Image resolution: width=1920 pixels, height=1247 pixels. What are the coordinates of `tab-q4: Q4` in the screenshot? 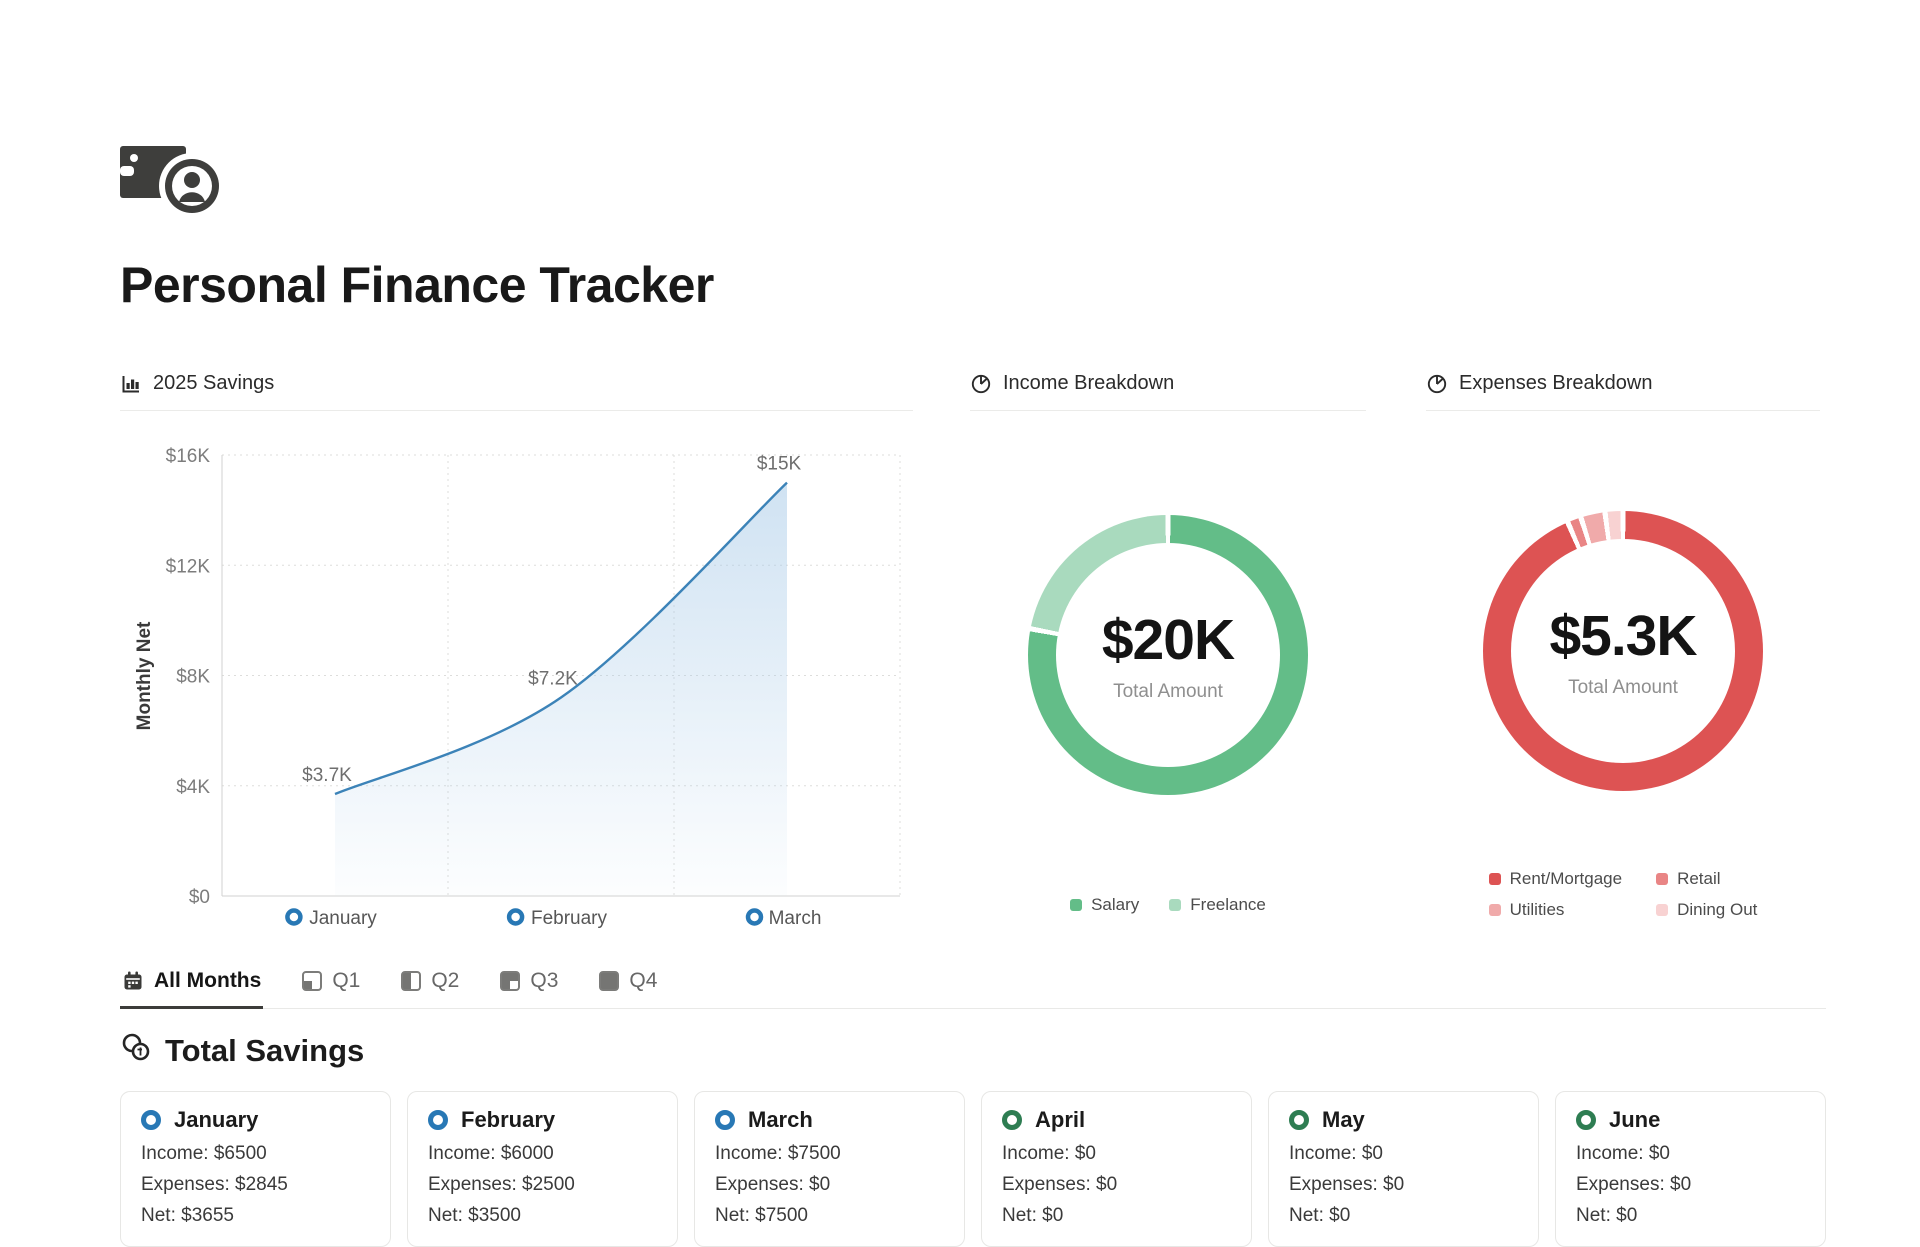 It's located at (628, 985).